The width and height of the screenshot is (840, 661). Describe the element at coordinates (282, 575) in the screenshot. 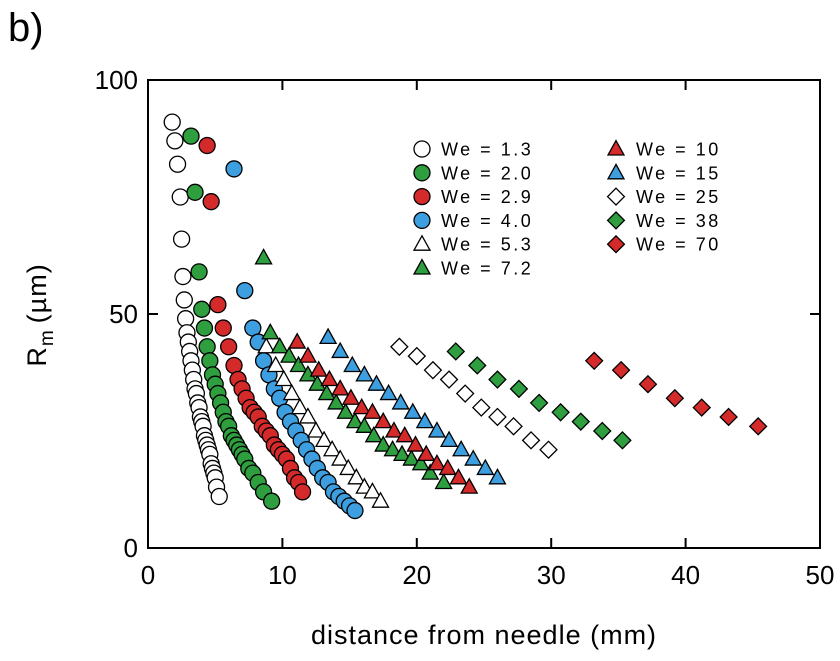

I see `x-tick-label: 10` at that location.